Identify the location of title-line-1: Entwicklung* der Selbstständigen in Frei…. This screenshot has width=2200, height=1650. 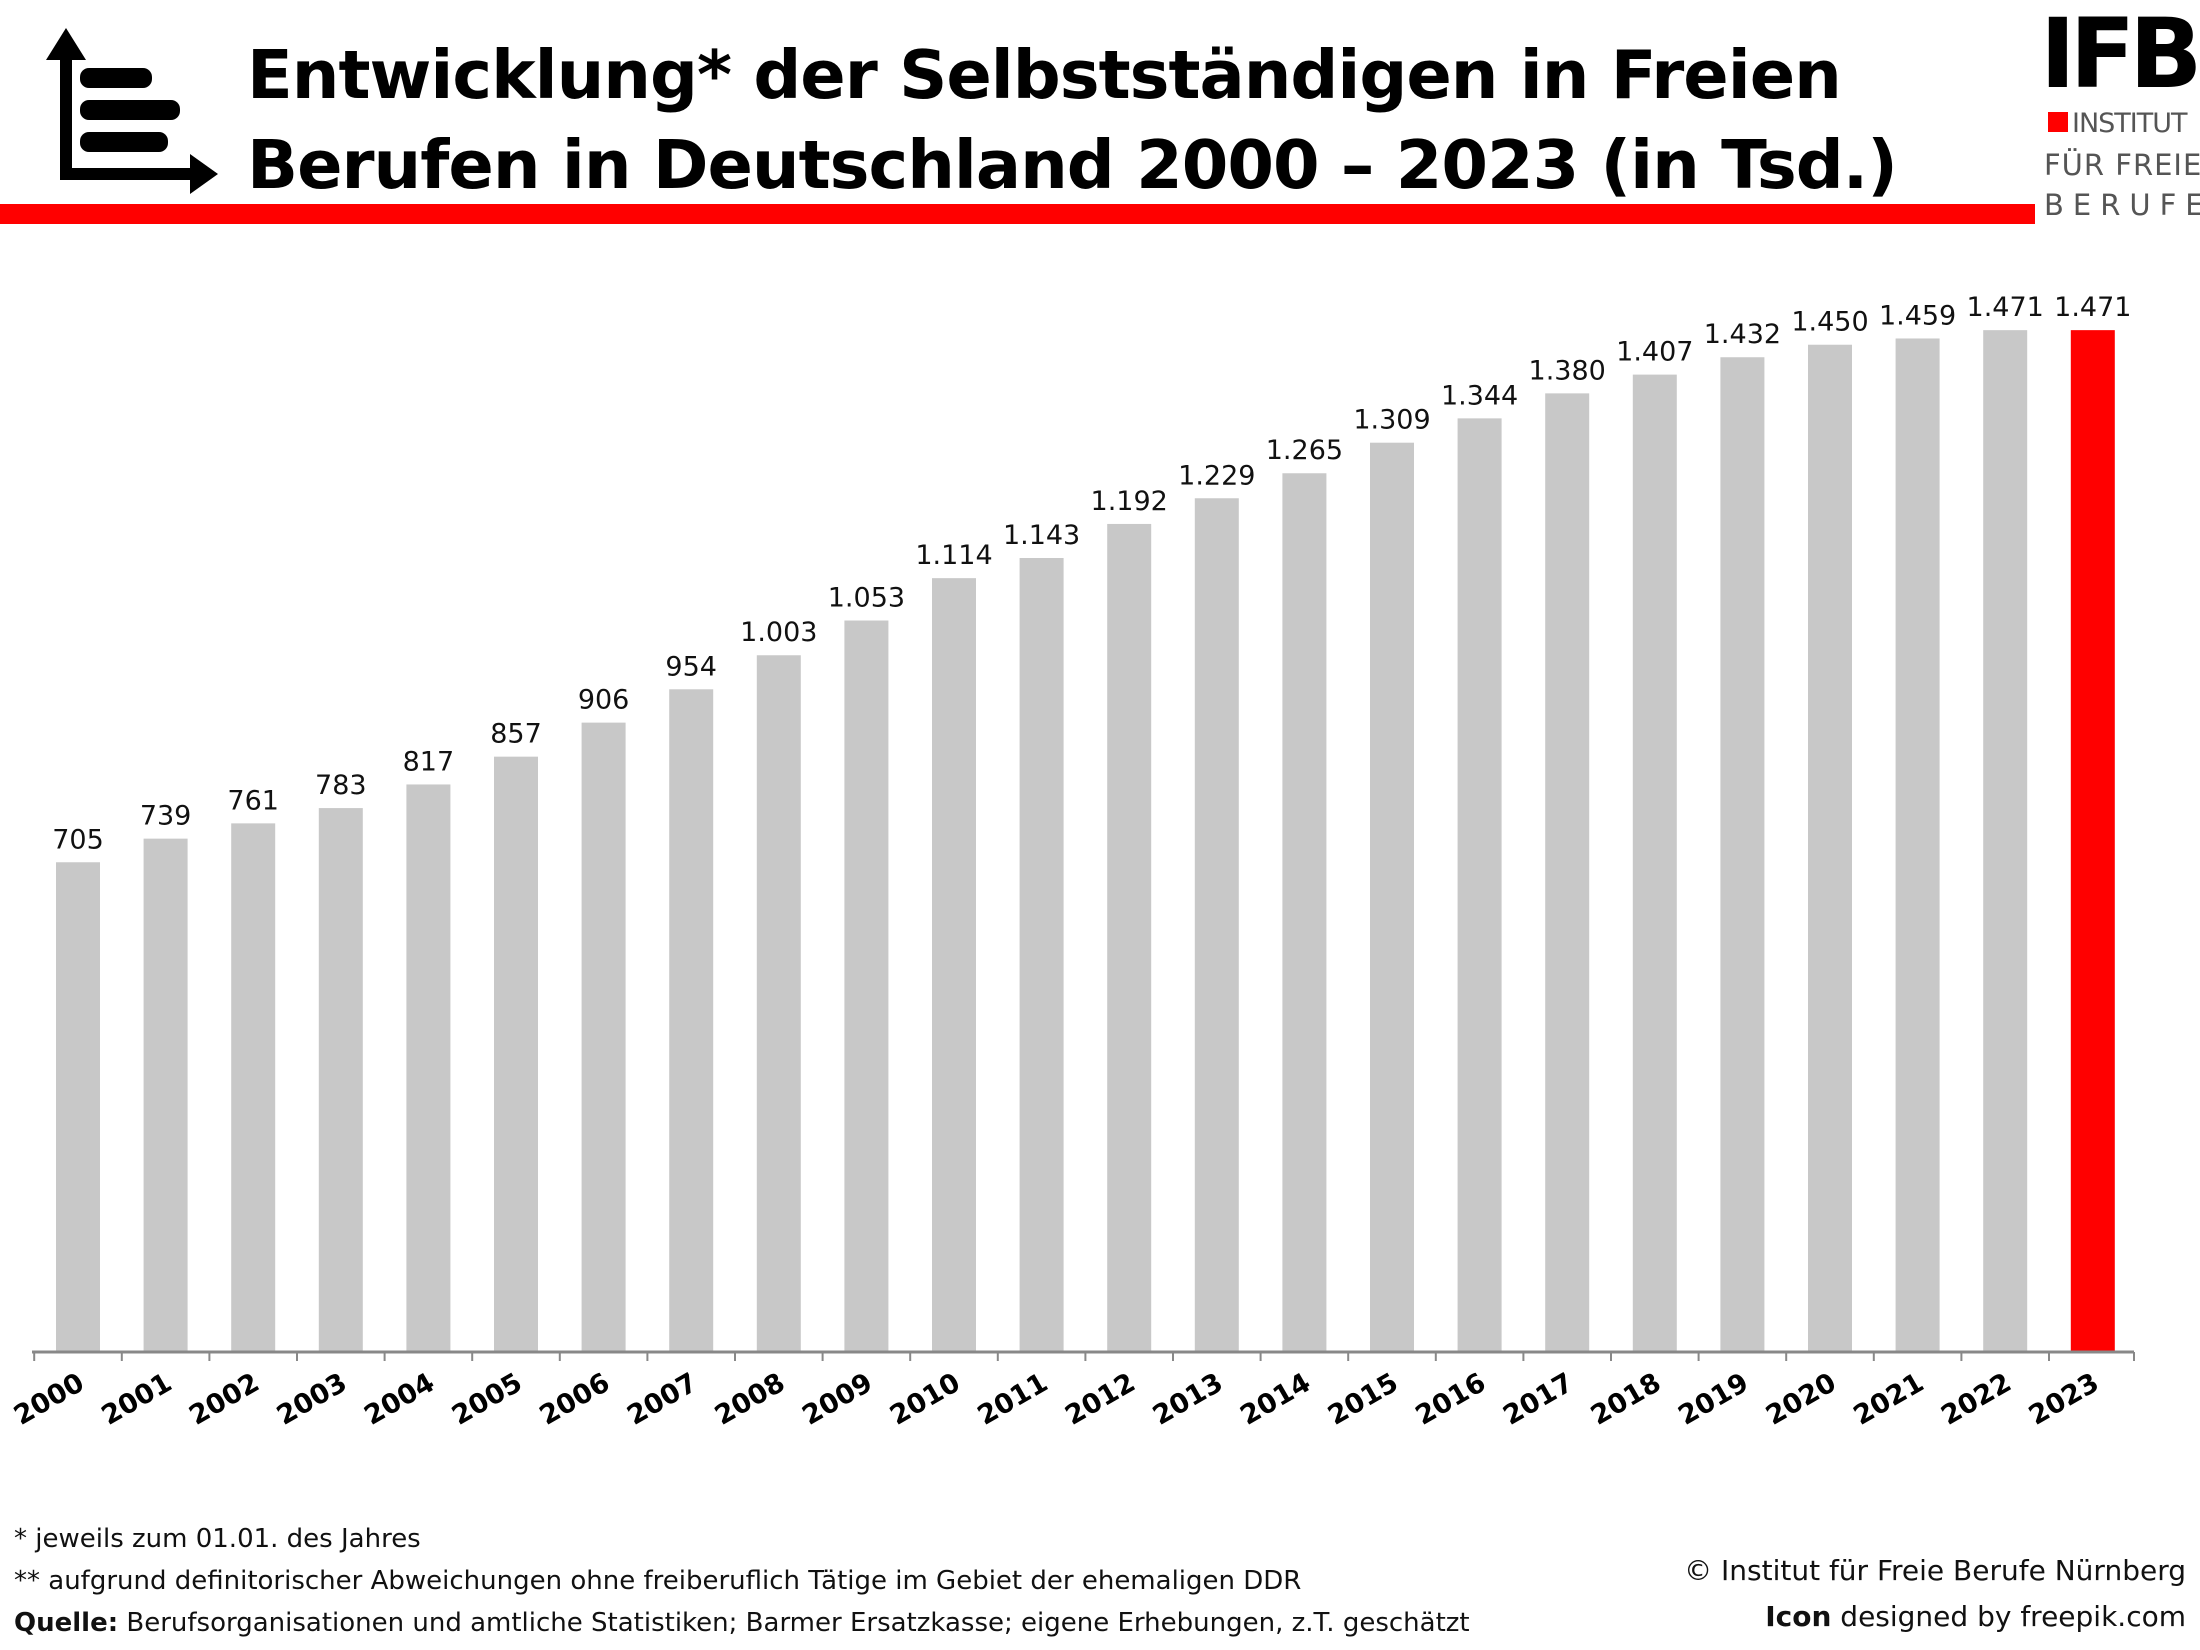
(1044, 75).